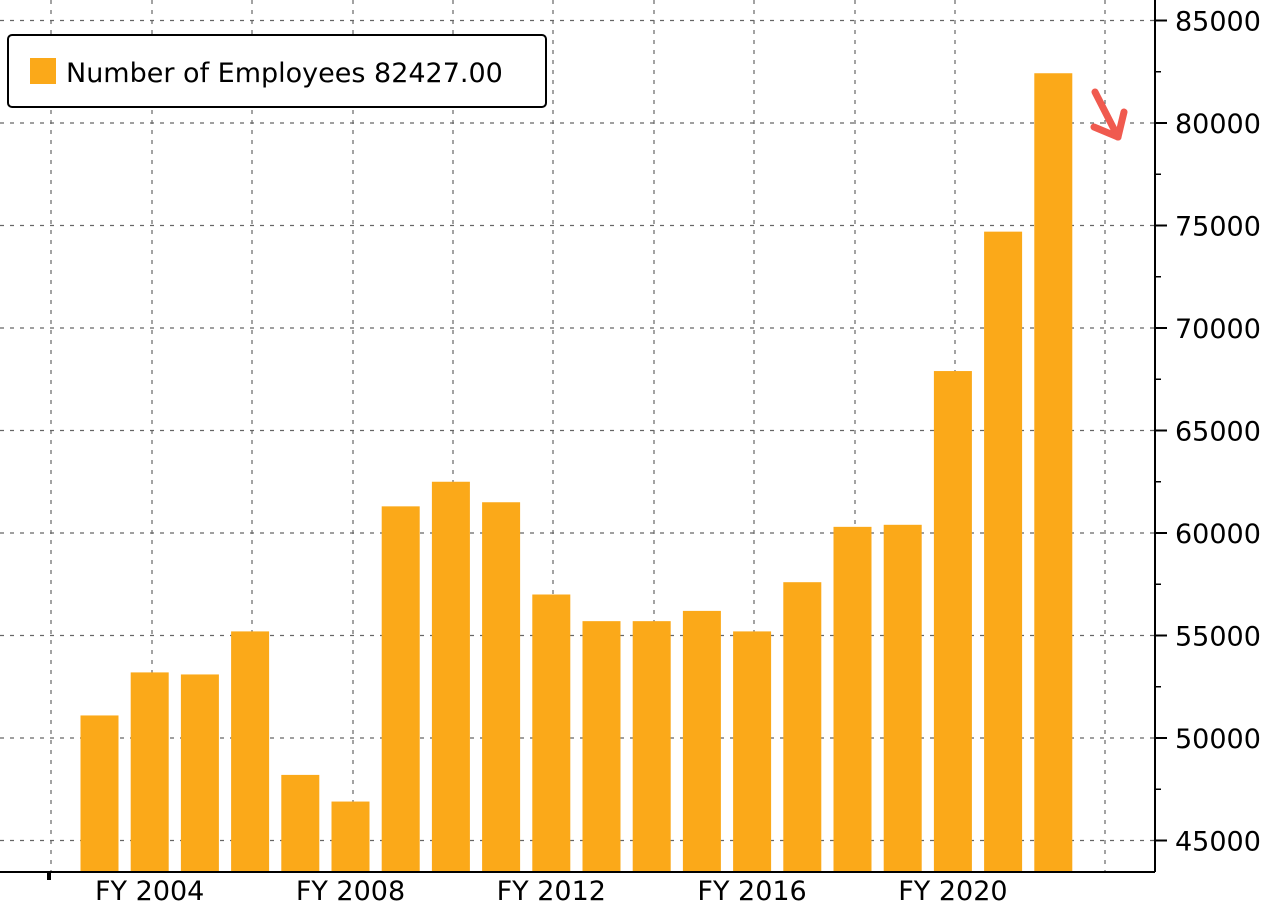 The height and width of the screenshot is (909, 1280). I want to click on bar-fy-2010, so click(450, 676).